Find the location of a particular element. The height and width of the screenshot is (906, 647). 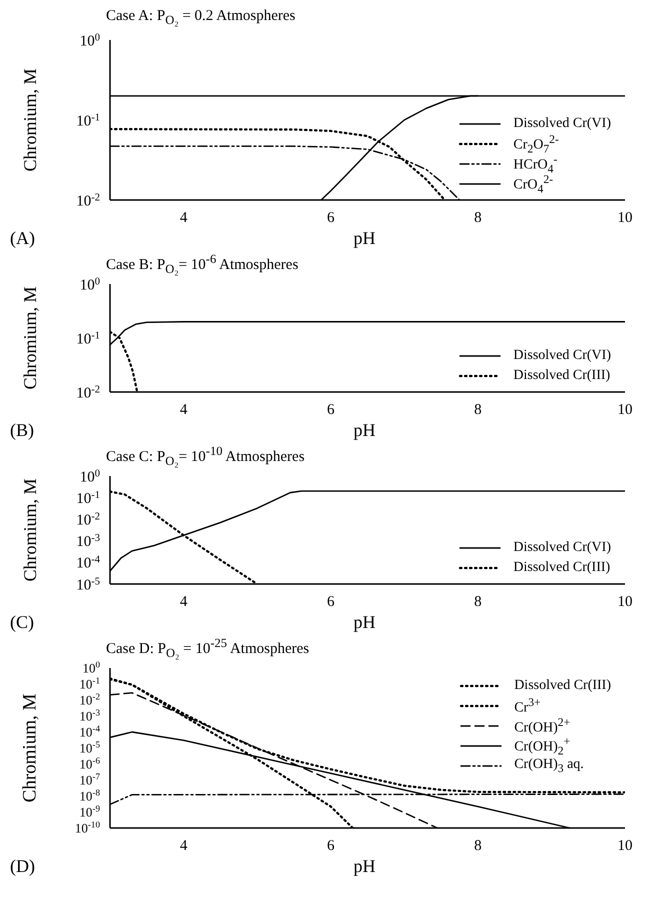

chart-title: Case A: P$_{O₂}$ = 0.2 Atmospheres is located at coordinates (201, 18).